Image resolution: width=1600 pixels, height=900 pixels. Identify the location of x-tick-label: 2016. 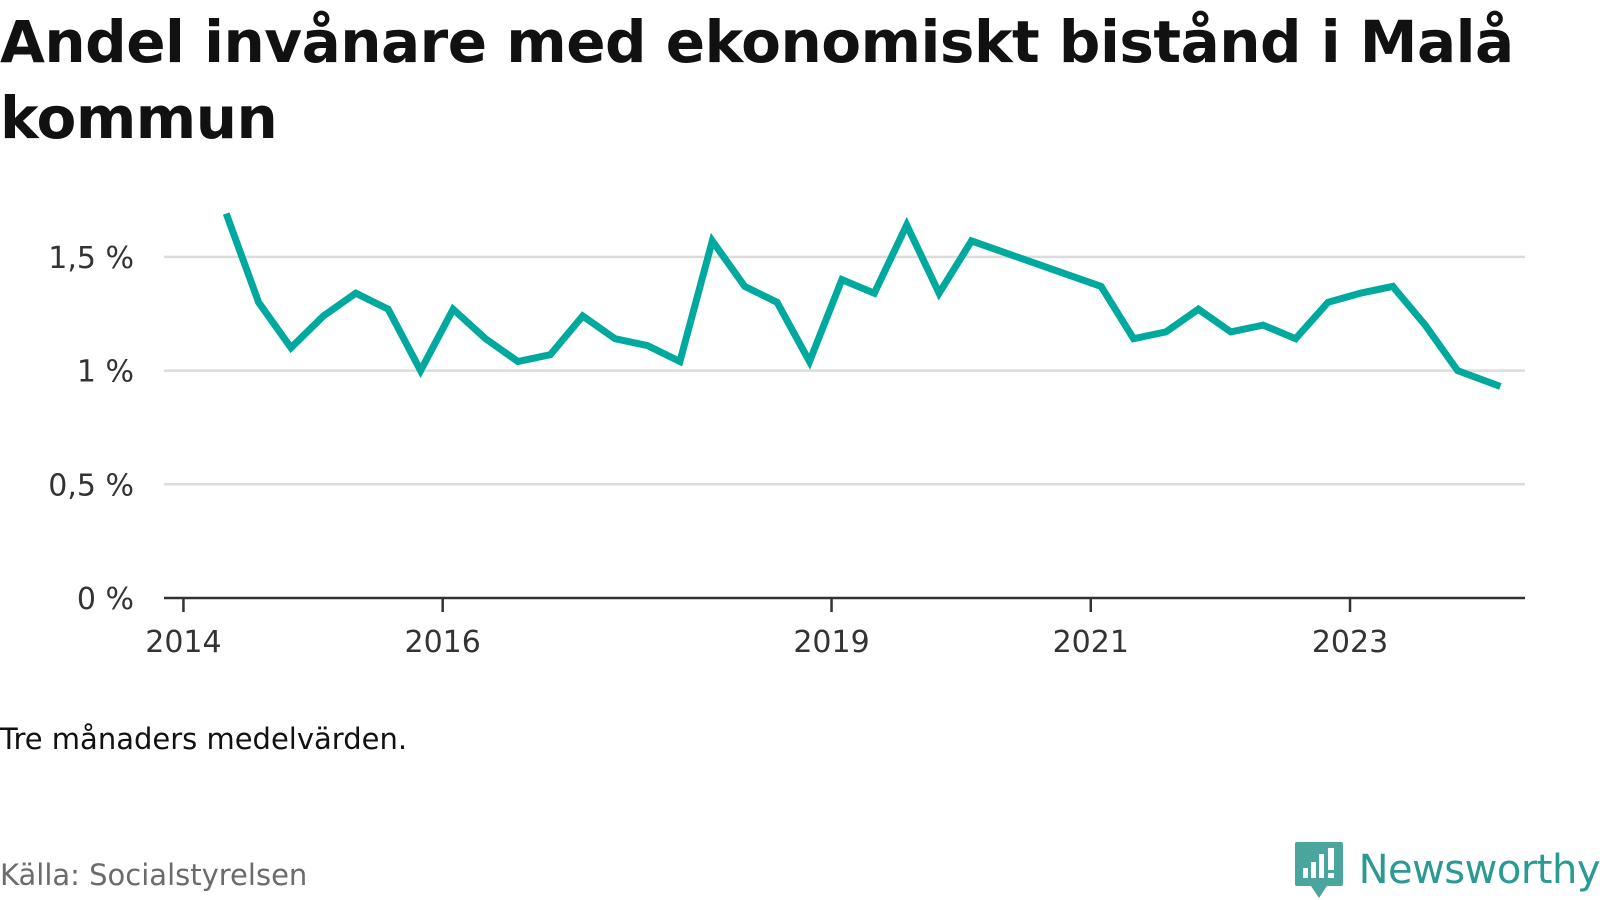
(443, 642).